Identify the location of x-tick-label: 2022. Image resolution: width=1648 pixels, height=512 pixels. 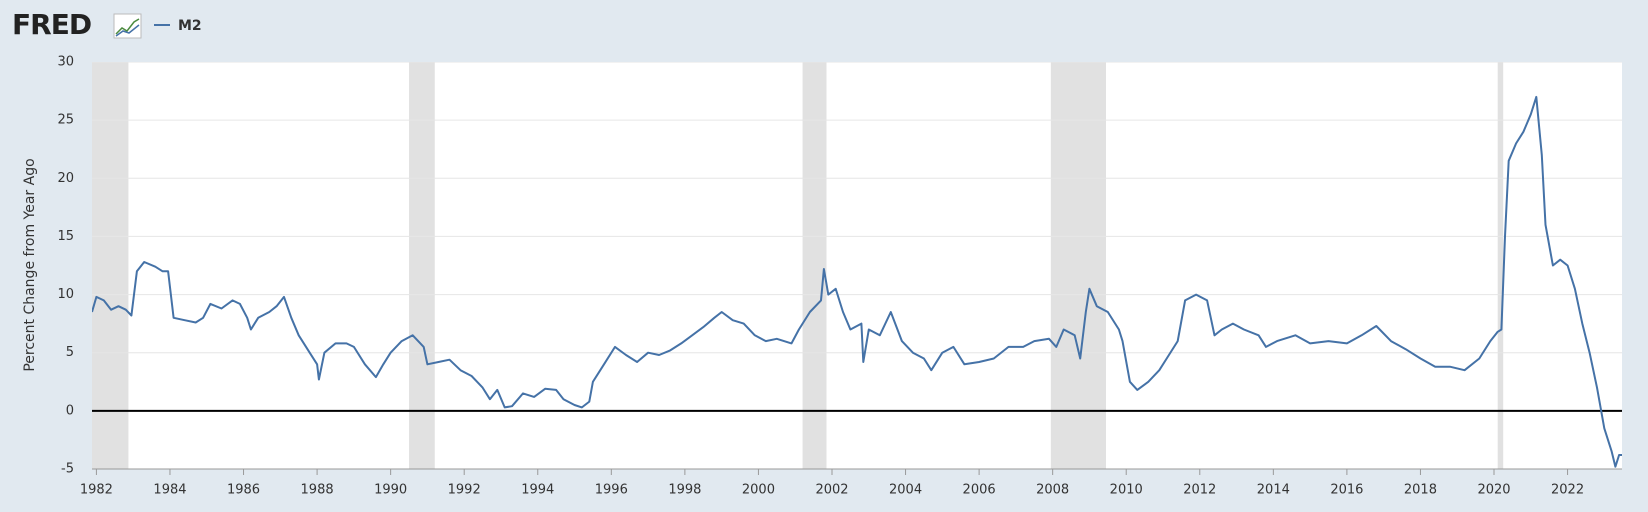
(1567, 490).